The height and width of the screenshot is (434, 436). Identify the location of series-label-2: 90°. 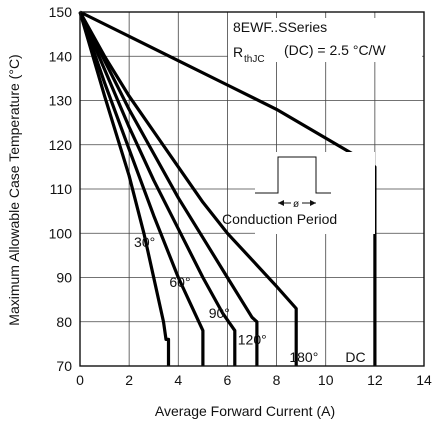
(219, 313).